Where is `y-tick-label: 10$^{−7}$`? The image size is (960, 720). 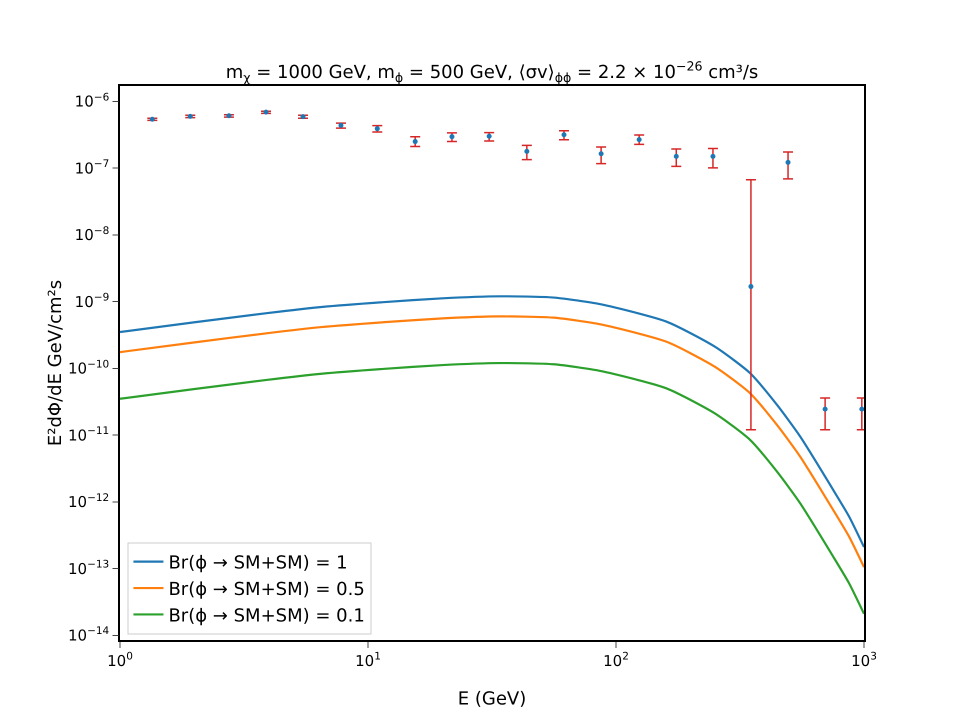
y-tick-label: 10$^{−7}$ is located at coordinates (92, 168).